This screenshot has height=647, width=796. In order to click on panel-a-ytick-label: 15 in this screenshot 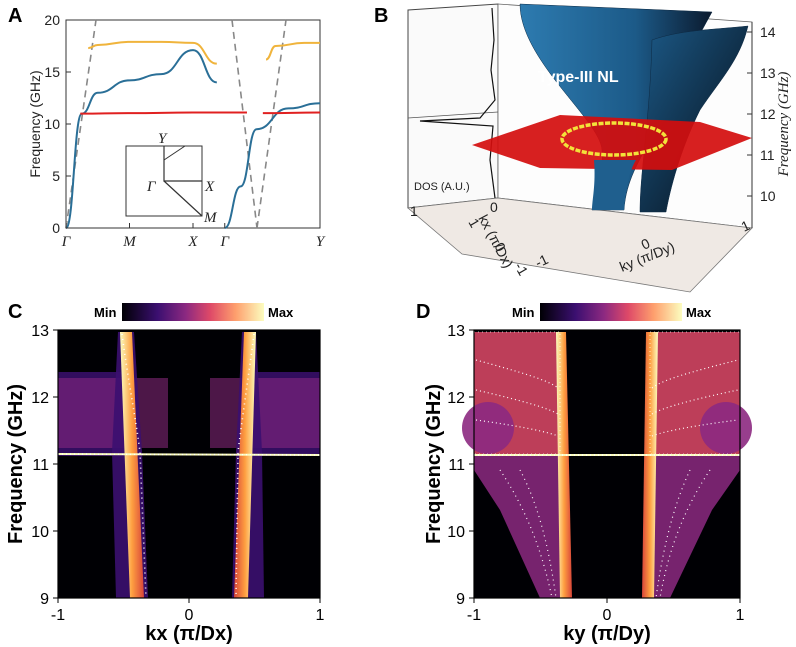, I will do `click(52, 72)`.